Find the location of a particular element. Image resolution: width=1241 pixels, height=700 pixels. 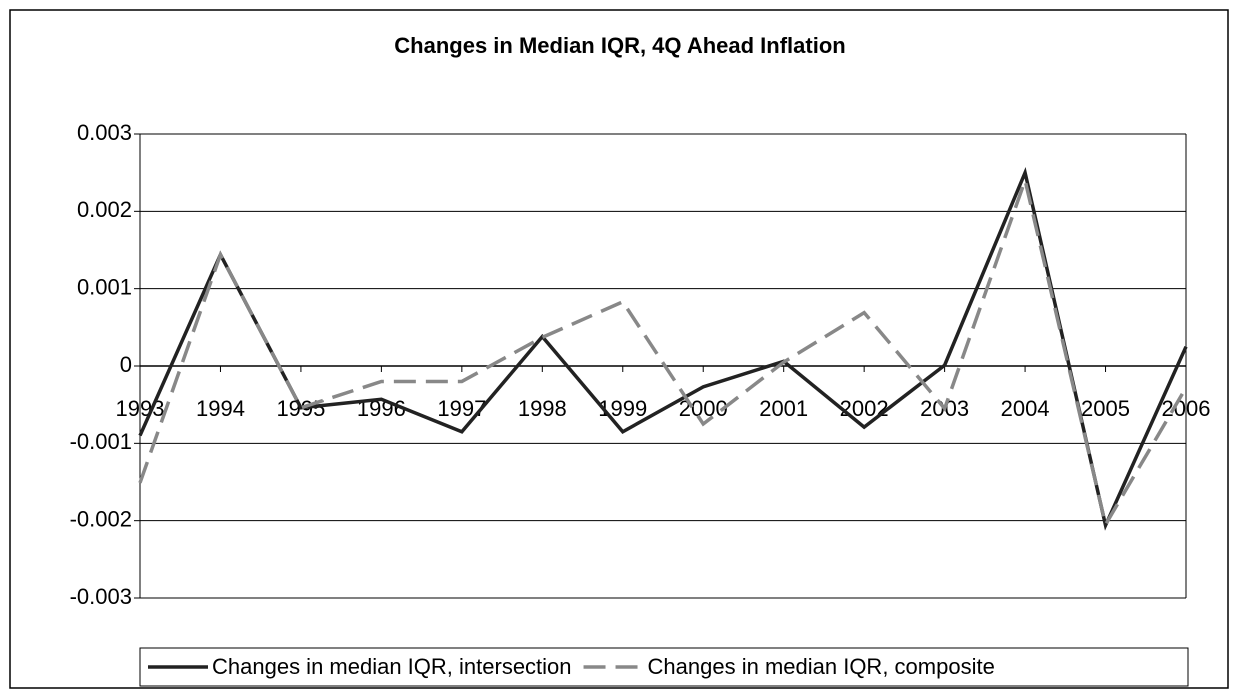

y-tick-label: -0.003 is located at coordinates (101, 596).